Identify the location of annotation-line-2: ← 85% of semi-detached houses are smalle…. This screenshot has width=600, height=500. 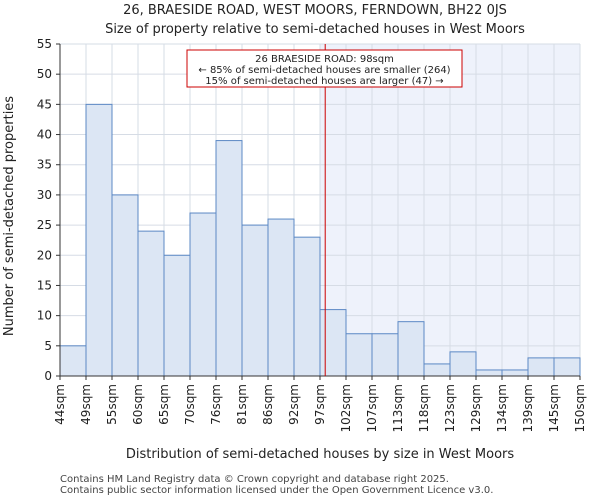
(324, 70).